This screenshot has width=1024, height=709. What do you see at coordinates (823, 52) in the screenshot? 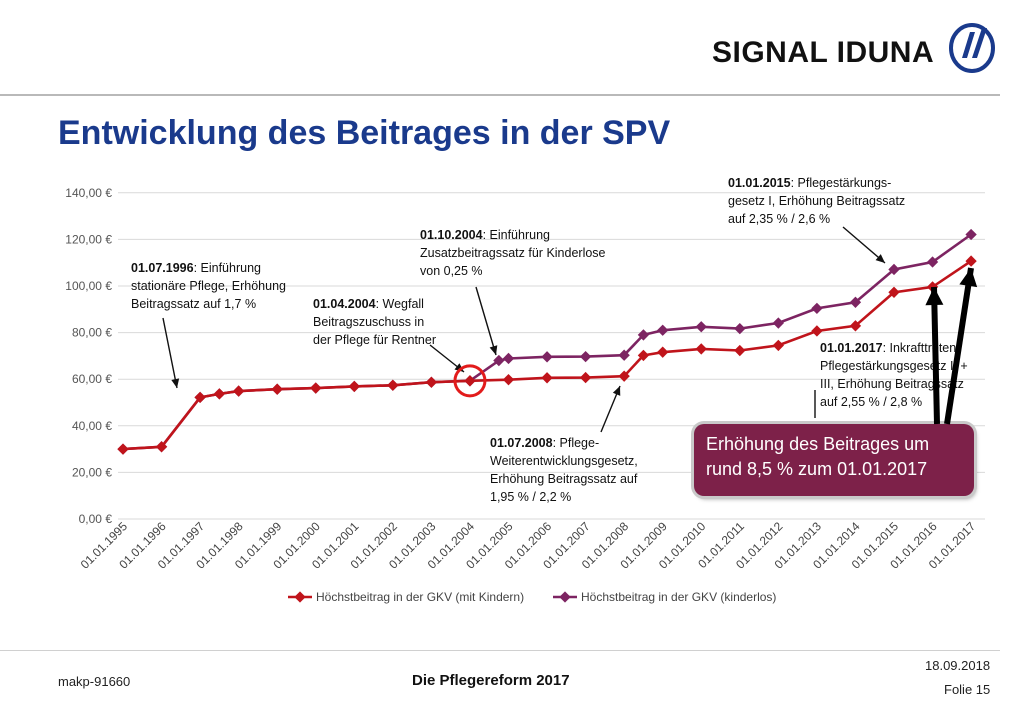
I see `logo-text: SIGNAL IDUNA` at bounding box center [823, 52].